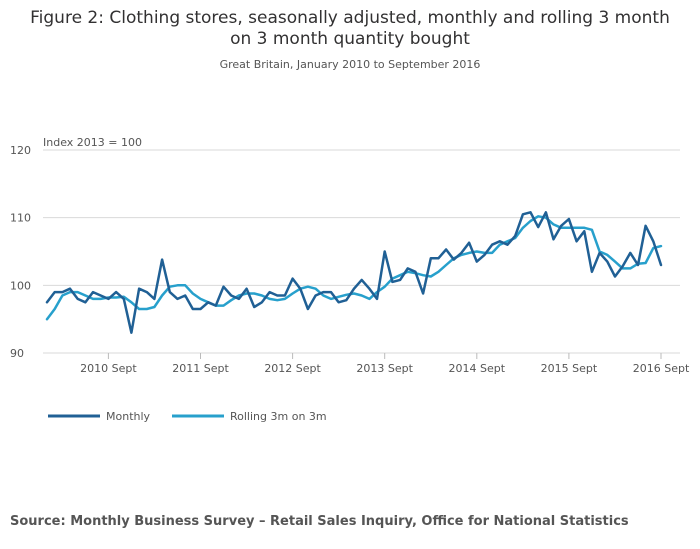 Image resolution: width=700 pixels, height=549 pixels. What do you see at coordinates (292, 368) in the screenshot?
I see `x-tick-label: 2012 Sept` at bounding box center [292, 368].